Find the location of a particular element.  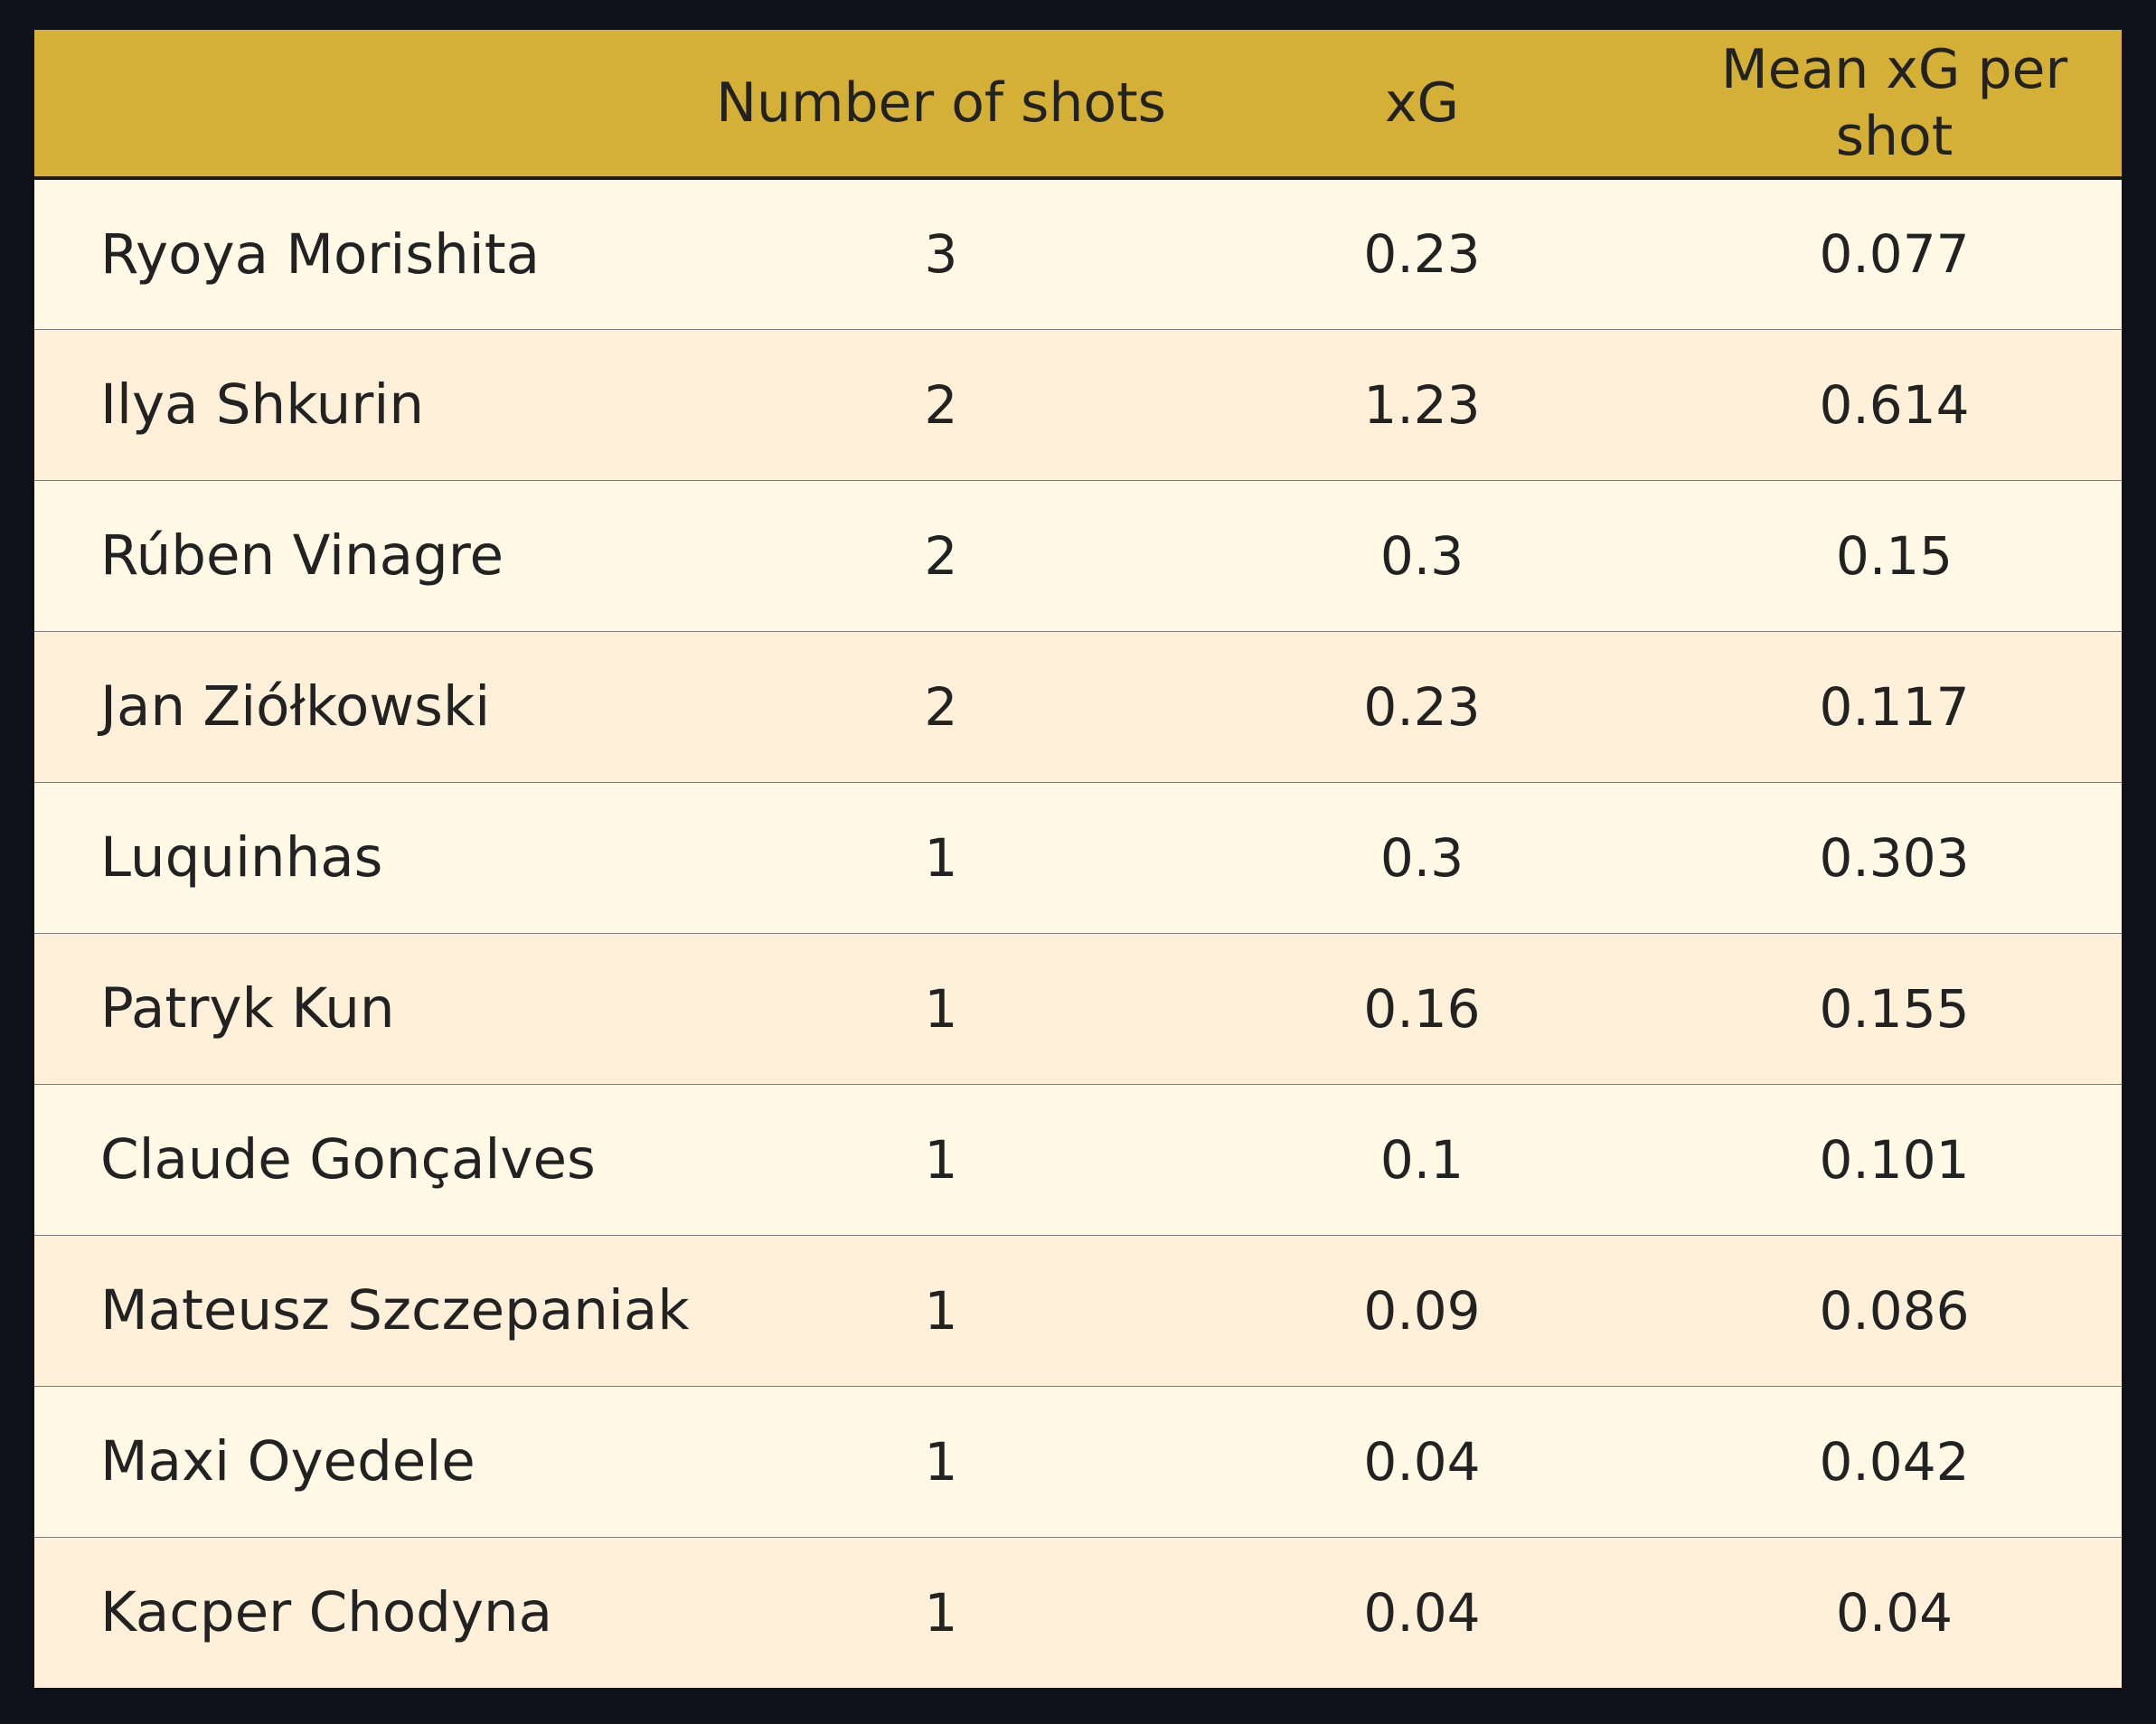

mean-xg-cell: 0.15 is located at coordinates (1894, 555).